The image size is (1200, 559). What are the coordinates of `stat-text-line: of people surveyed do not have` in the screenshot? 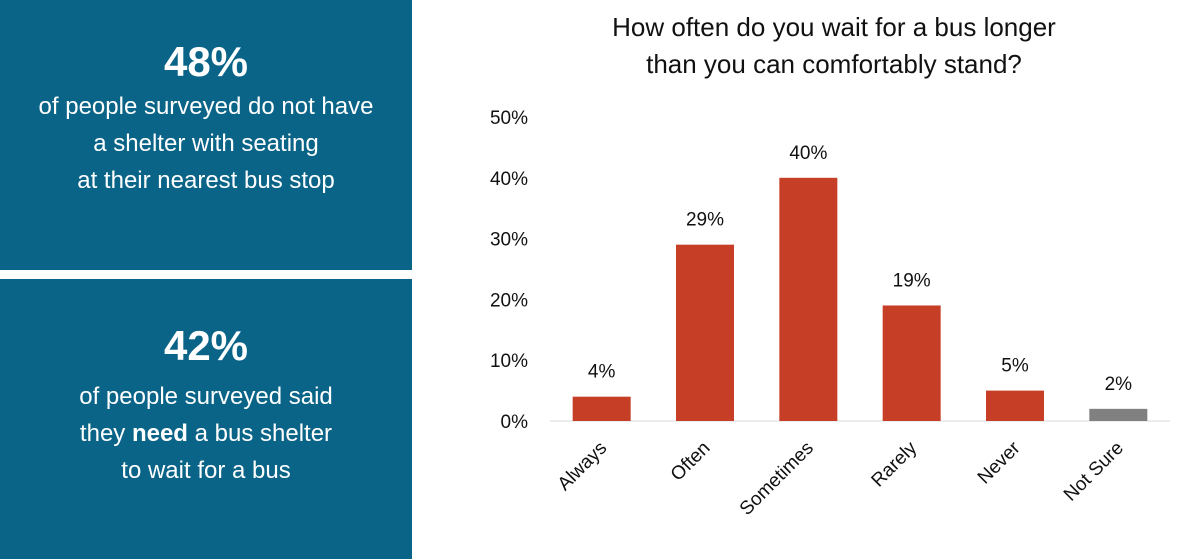 It's located at (206, 106).